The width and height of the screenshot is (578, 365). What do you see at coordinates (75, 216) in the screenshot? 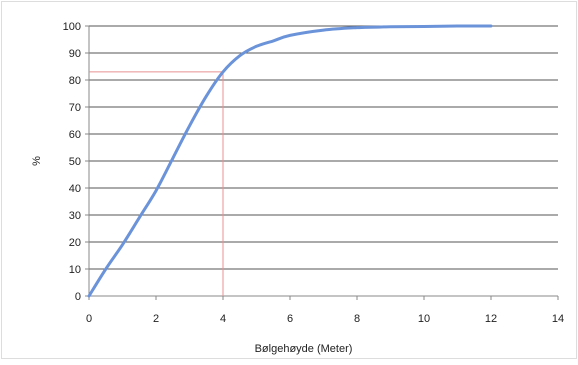
I see `y-tick-30: 30` at bounding box center [75, 216].